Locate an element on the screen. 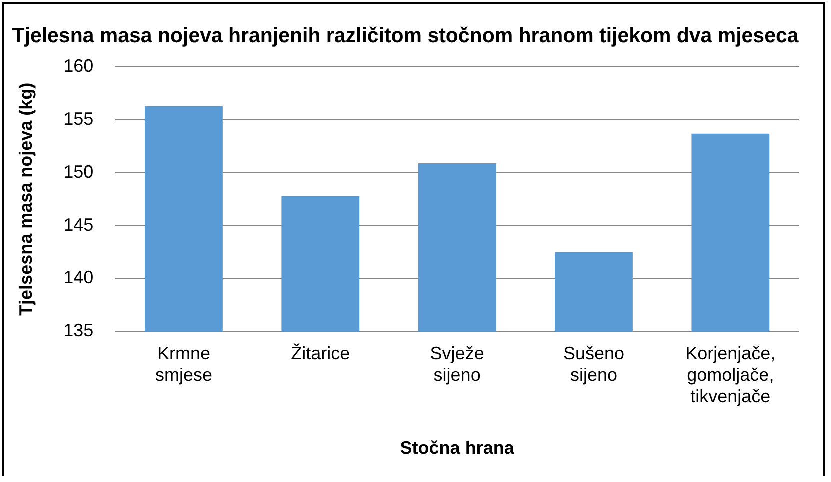 Image resolution: width=831 pixels, height=482 pixels. y-axis-title: Tjelsesna masa nojeva (kg) is located at coordinates (26, 199).